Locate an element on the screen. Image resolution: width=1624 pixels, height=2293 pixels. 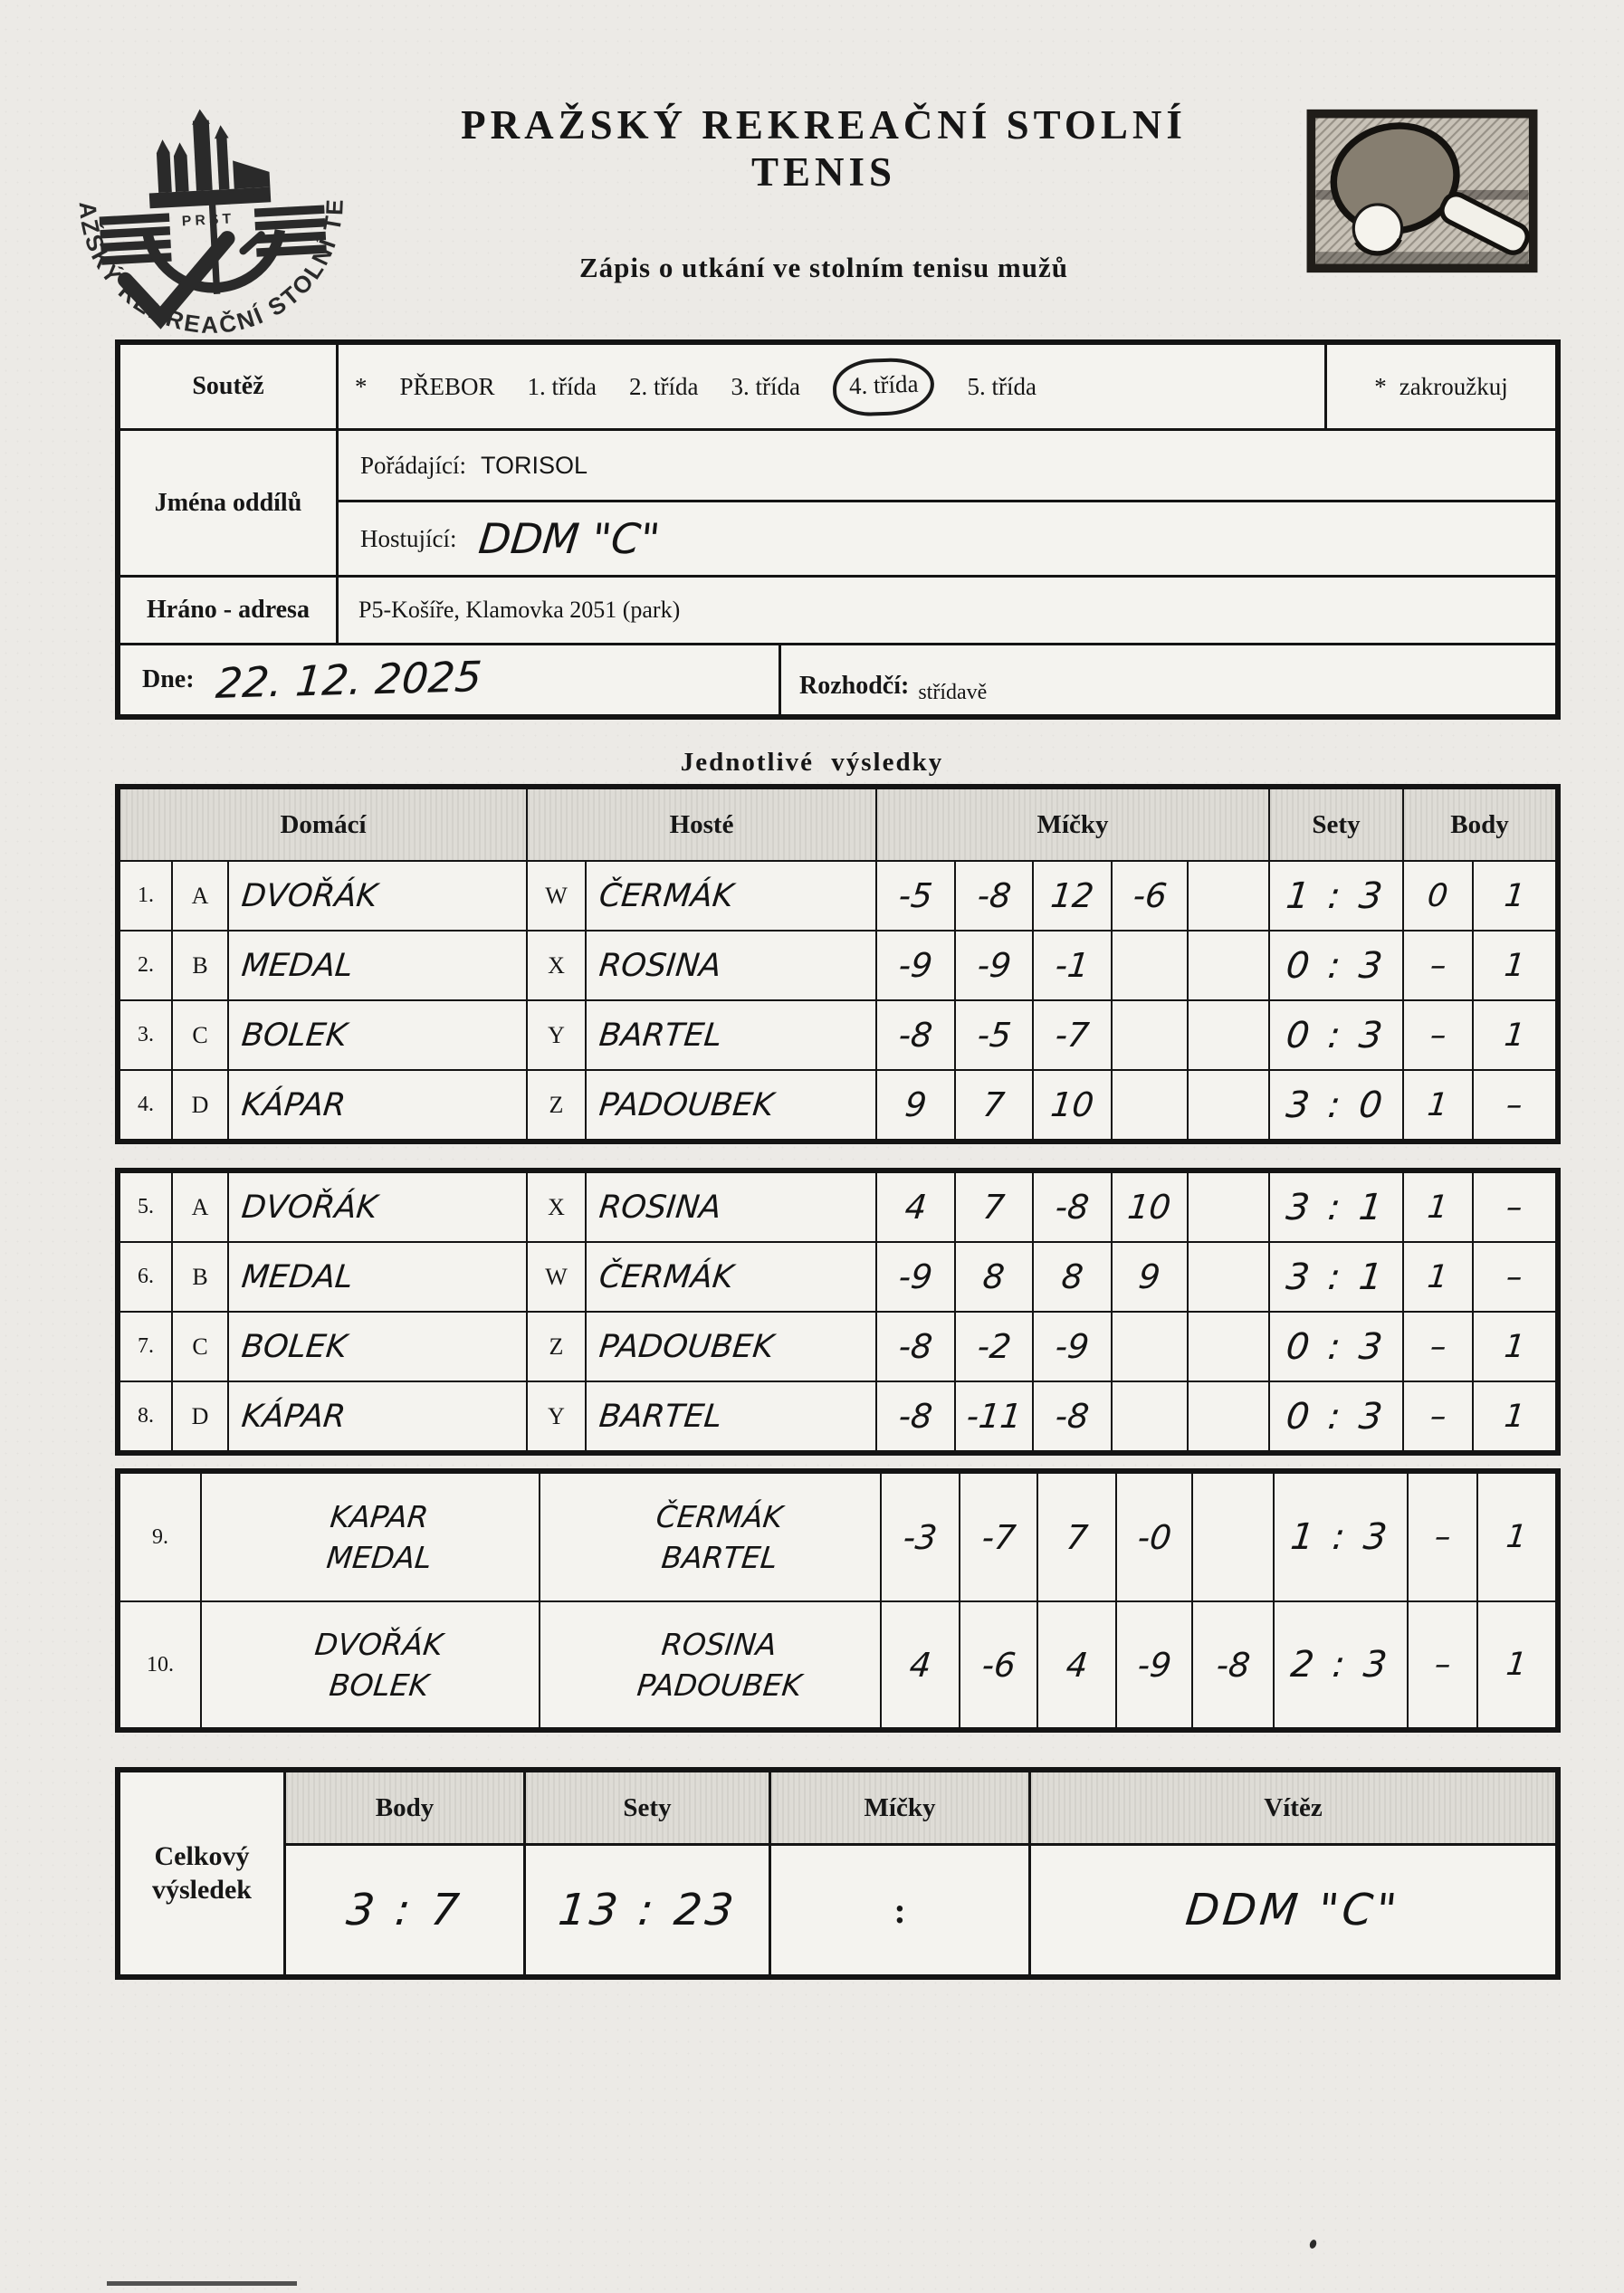
ball-set-1: -8 is located at coordinates (915, 1346).